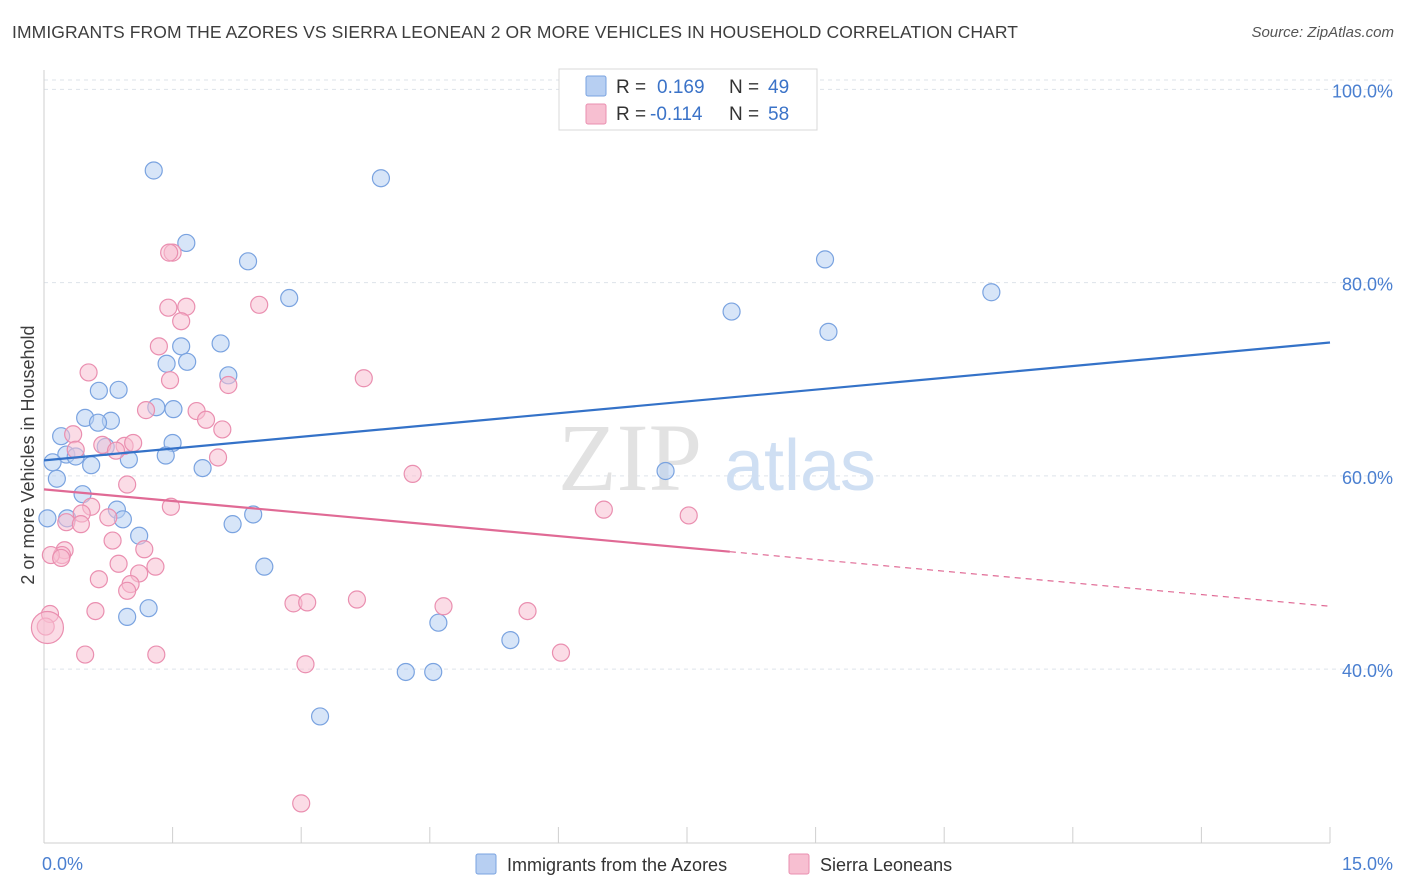  I want to click on y-tick-label: 100.0%, so click(1362, 91).